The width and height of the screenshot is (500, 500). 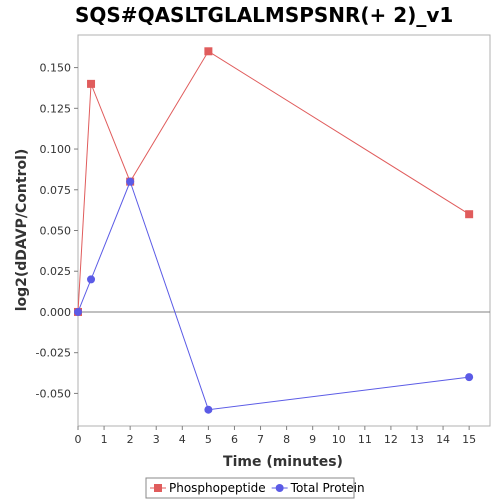 What do you see at coordinates (53, 393) in the screenshot?
I see `y-tick-label: -0.050` at bounding box center [53, 393].